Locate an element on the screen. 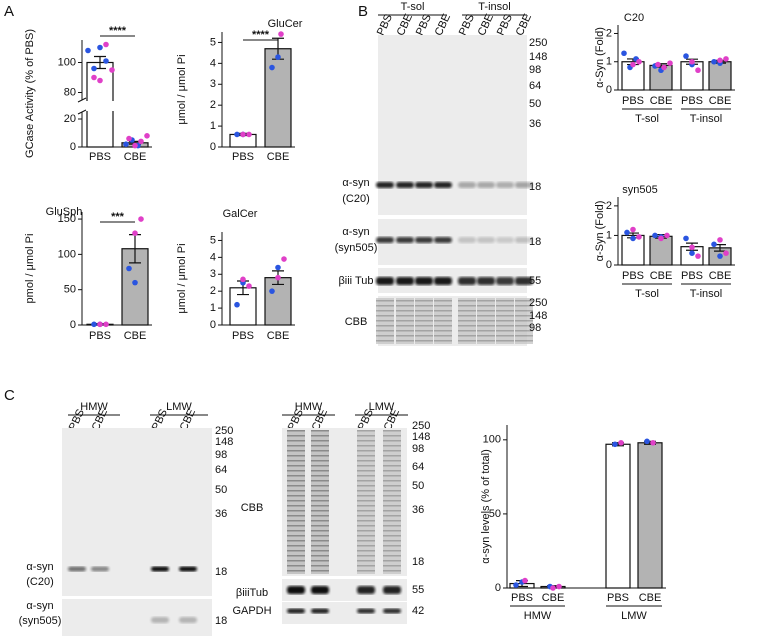 The width and height of the screenshot is (759, 638). y-tick-label: 80 is located at coordinates (70, 92).